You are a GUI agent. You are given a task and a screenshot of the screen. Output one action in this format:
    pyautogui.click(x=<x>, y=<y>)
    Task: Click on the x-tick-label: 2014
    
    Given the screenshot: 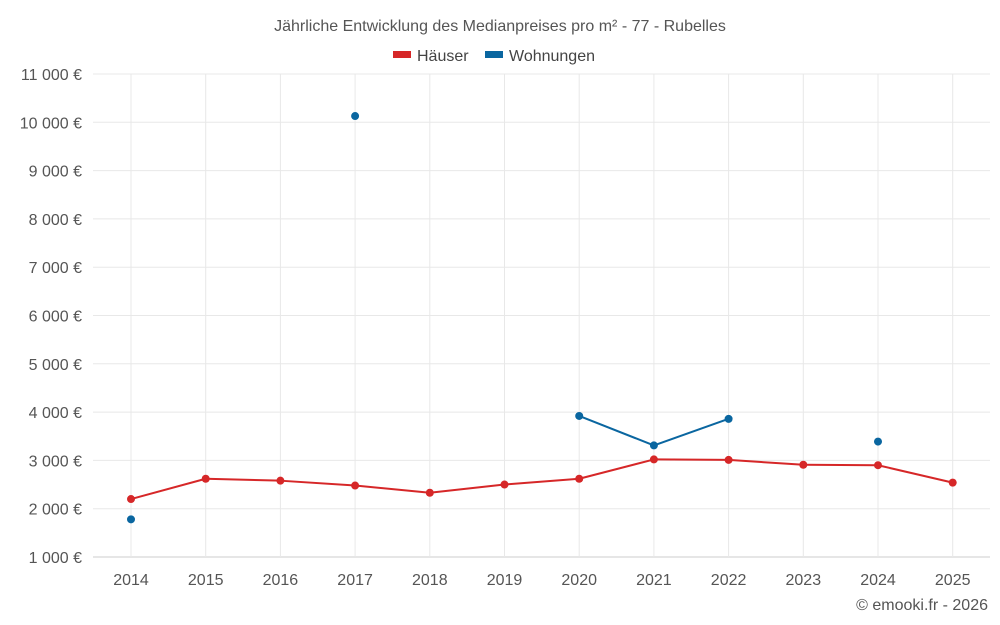 What is the action you would take?
    pyautogui.click(x=131, y=580)
    